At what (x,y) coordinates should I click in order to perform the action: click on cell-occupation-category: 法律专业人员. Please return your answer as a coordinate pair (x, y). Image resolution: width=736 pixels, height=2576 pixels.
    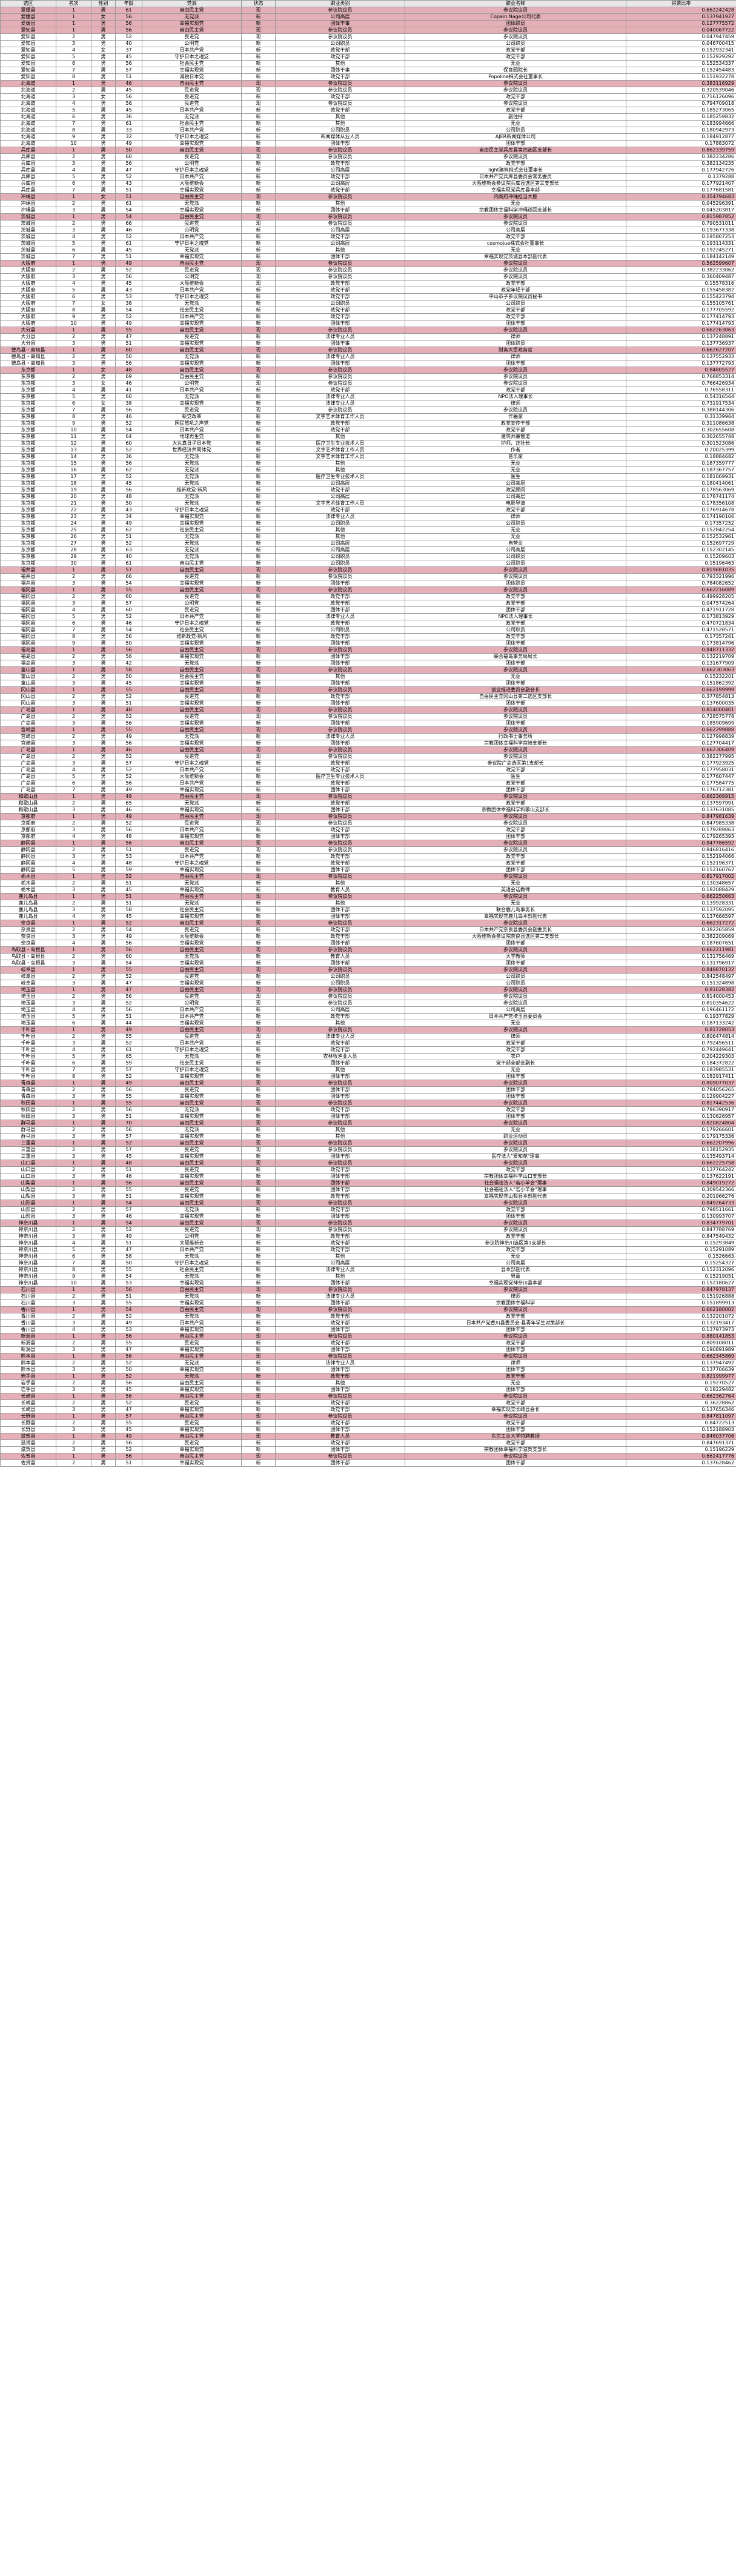
    Looking at the image, I should click on (340, 1036).